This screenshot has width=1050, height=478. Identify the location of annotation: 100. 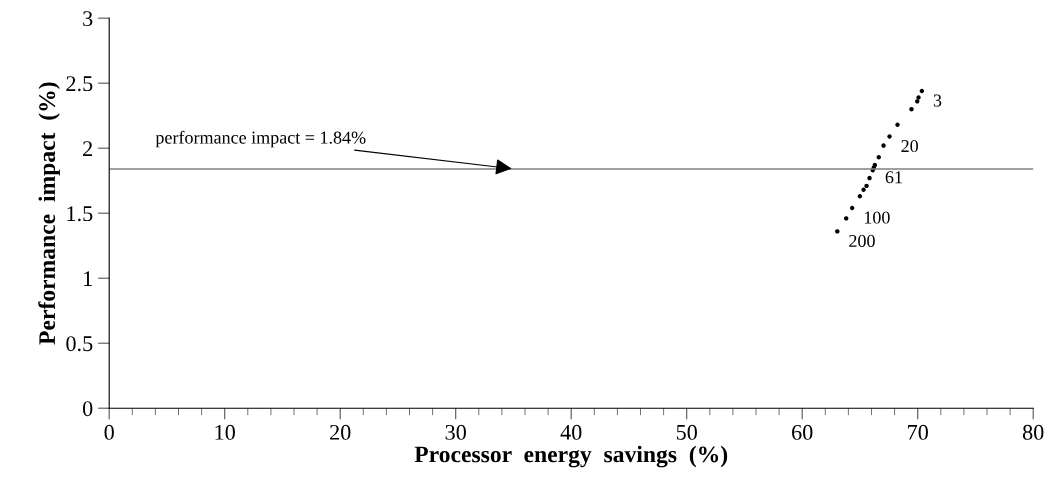
(877, 217).